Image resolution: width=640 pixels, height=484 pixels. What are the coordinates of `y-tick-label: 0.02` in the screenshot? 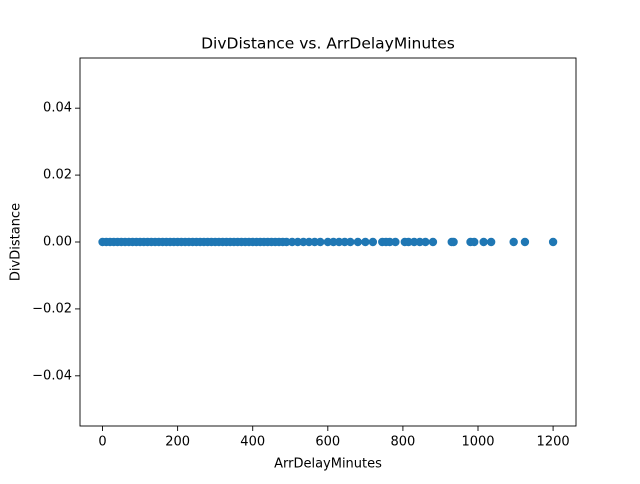 It's located at (57, 175).